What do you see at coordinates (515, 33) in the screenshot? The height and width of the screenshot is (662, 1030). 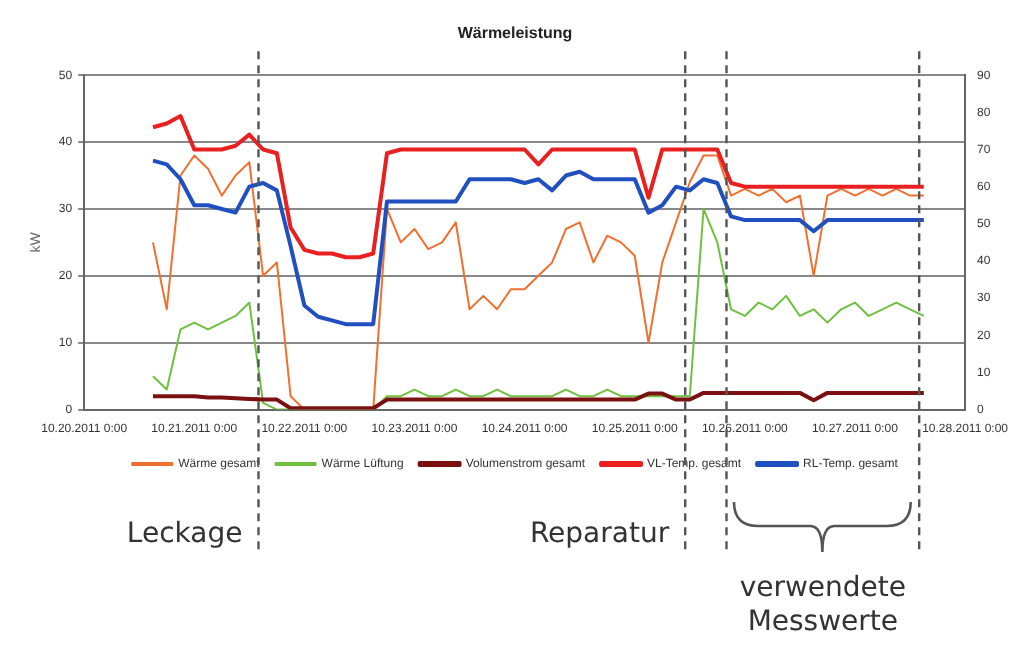 I see `chart-title: Wärmeleistung` at bounding box center [515, 33].